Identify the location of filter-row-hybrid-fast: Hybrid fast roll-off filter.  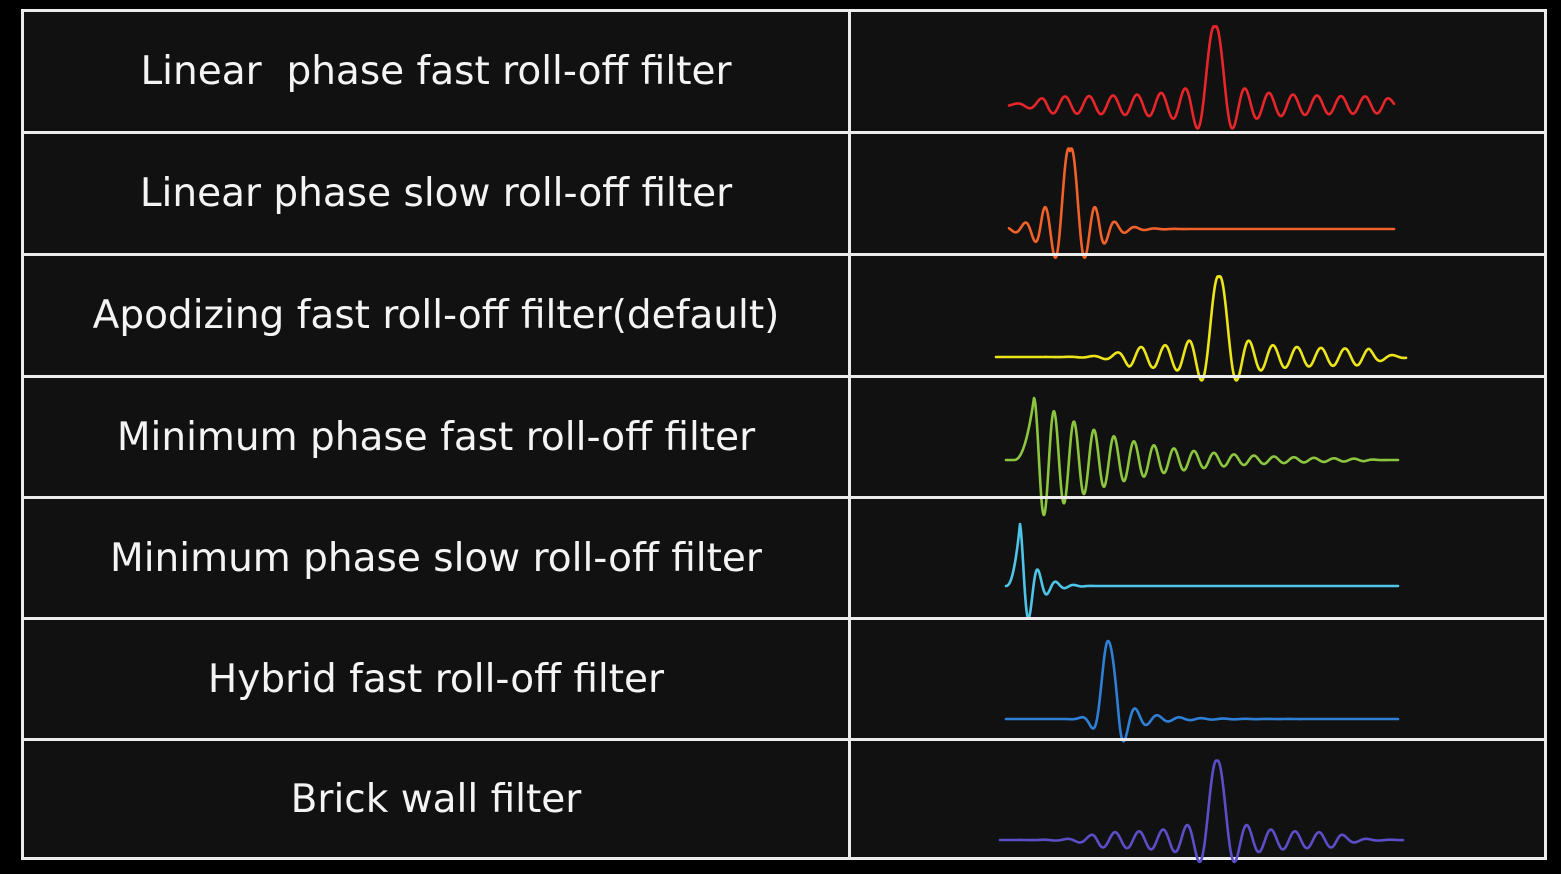
(785, 681).